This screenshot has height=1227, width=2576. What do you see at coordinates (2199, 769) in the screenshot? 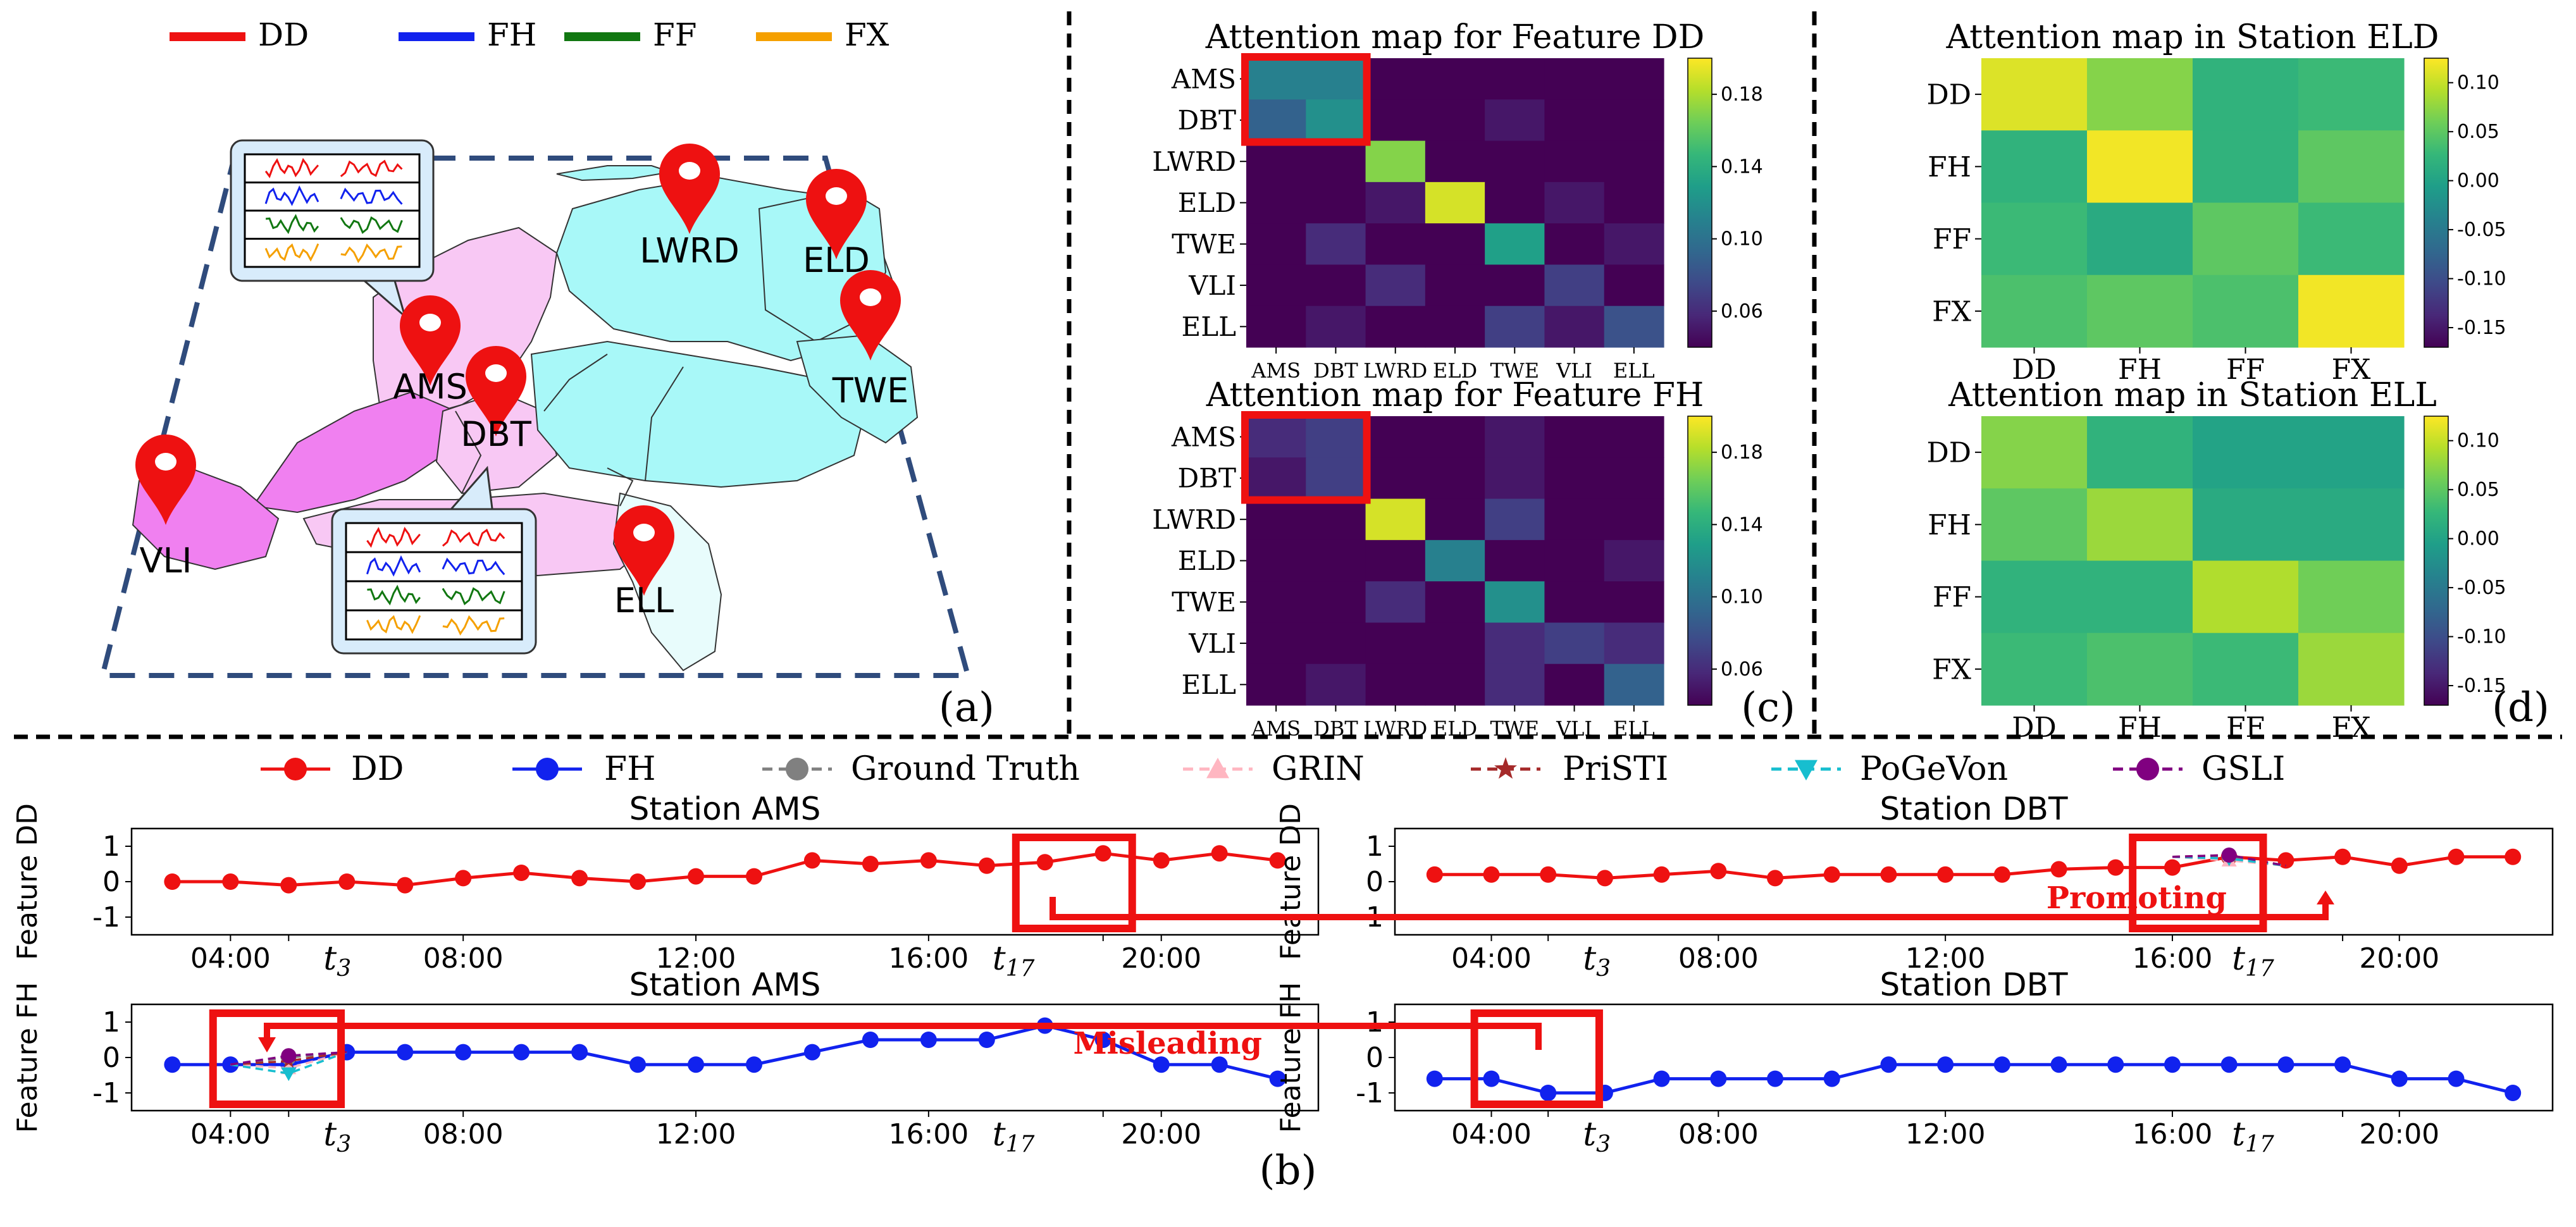
I see `legend-item-gsli: GSLI` at bounding box center [2199, 769].